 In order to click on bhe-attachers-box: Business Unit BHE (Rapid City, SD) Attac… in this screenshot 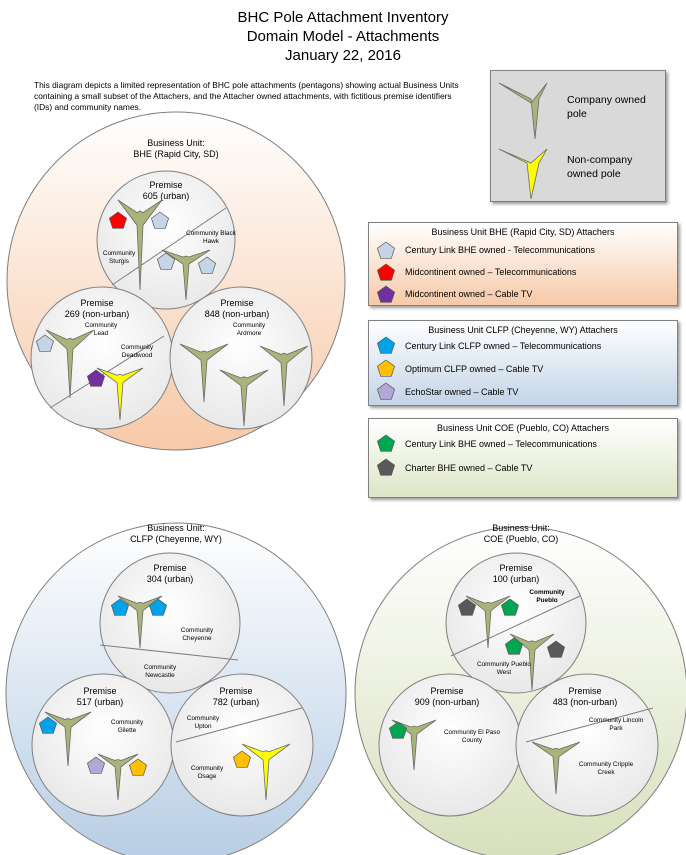, I will do `click(523, 264)`.